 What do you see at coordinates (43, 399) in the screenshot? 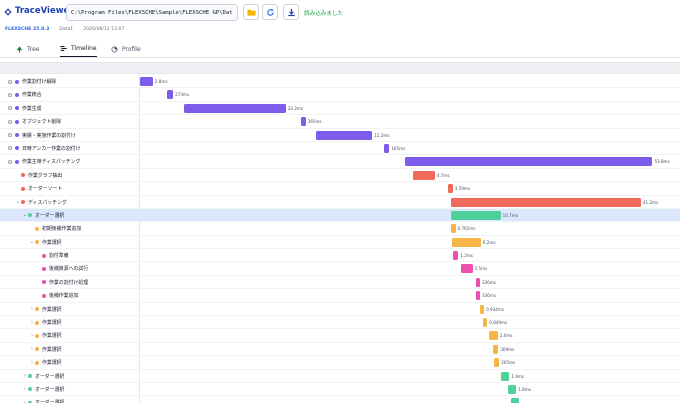
I see `row-label: › オーダー選択` at bounding box center [43, 399].